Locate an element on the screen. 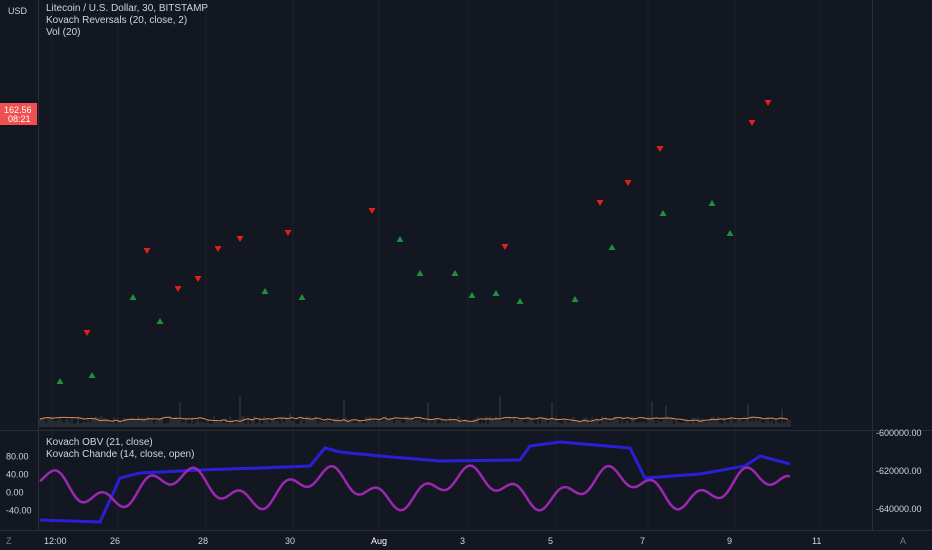 The height and width of the screenshot is (550, 932). time-tick-label: 5 is located at coordinates (550, 541).